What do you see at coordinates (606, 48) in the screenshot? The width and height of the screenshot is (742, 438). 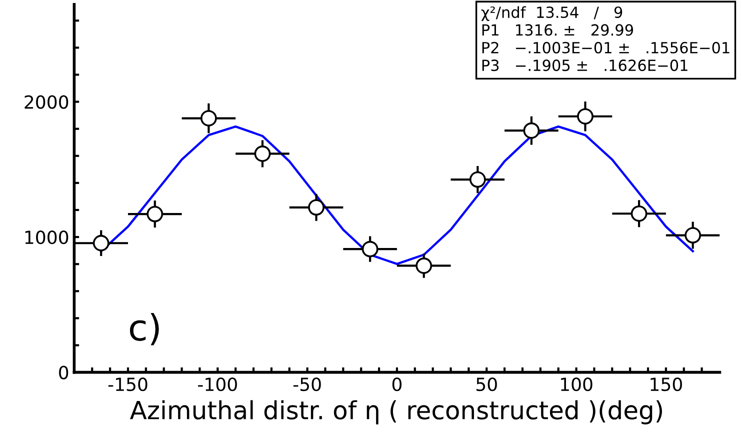 I see `annotation: P2 −.1003E−01 ± .1556E−01` at bounding box center [606, 48].